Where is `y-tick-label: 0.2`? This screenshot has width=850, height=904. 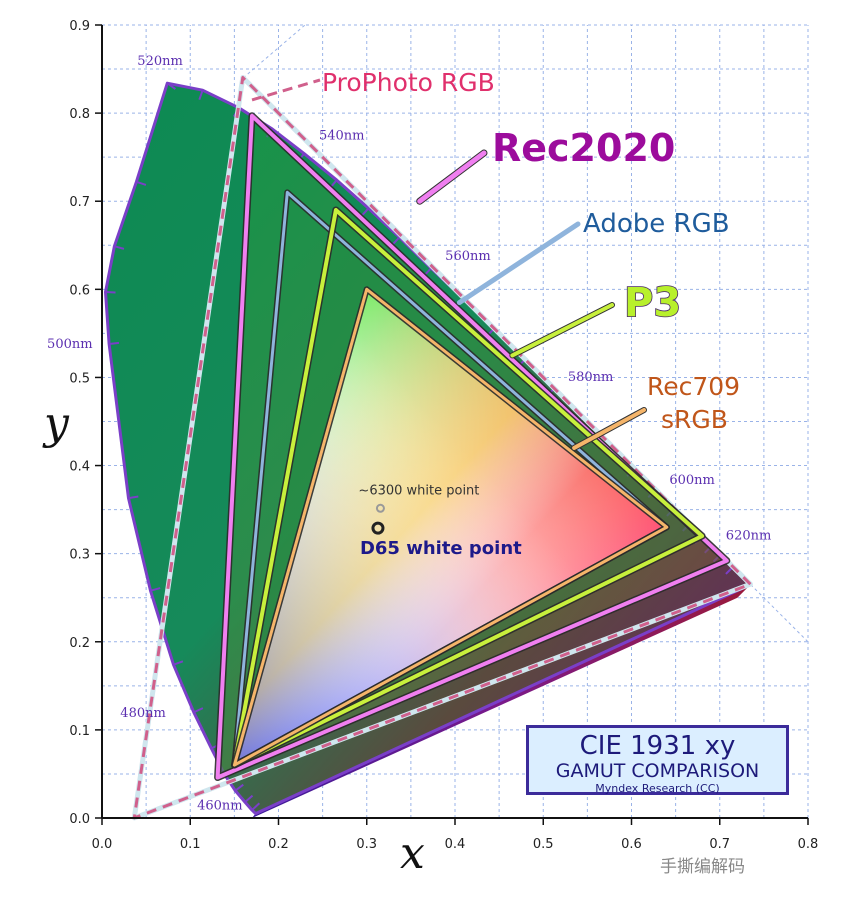
y-tick-label: 0.2 is located at coordinates (79, 643).